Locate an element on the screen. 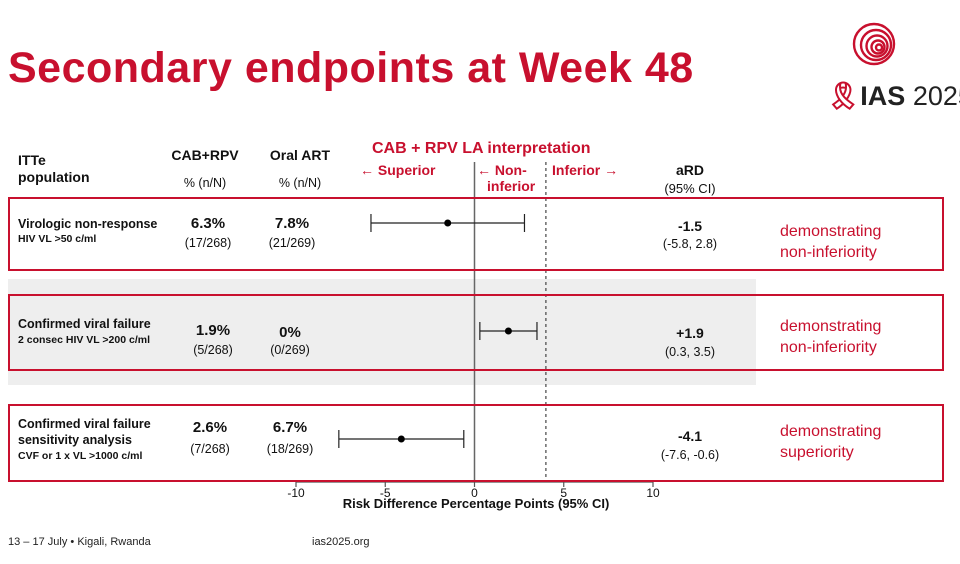 This screenshot has height=564, width=960. footer-location: Kigali, Rwanda is located at coordinates (114, 542).